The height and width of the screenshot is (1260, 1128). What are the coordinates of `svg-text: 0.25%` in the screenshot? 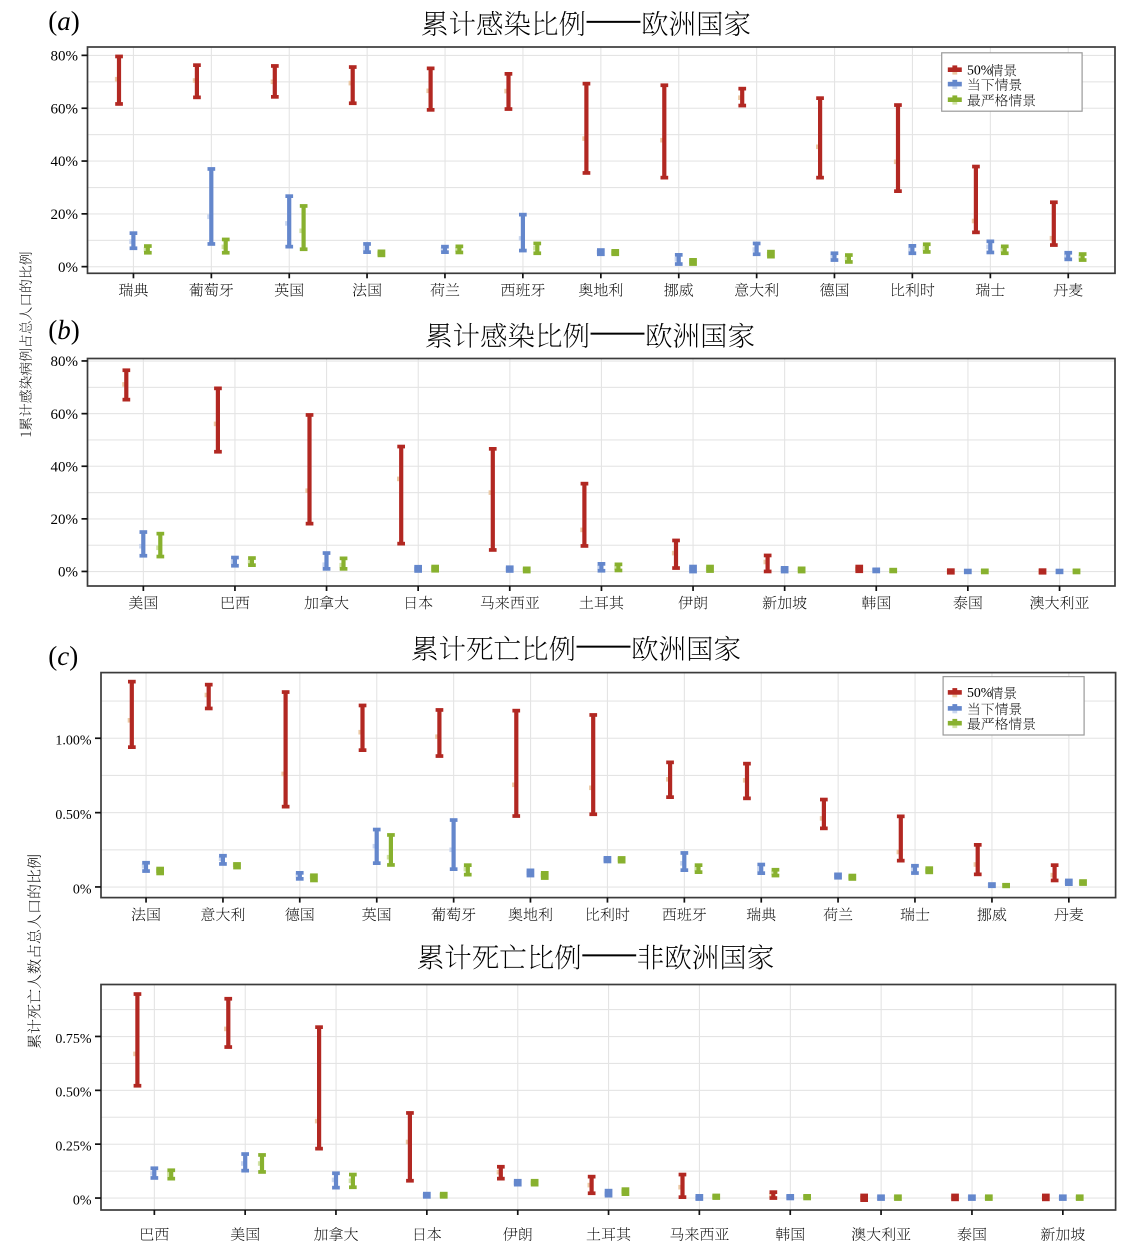 It's located at (73, 1147).